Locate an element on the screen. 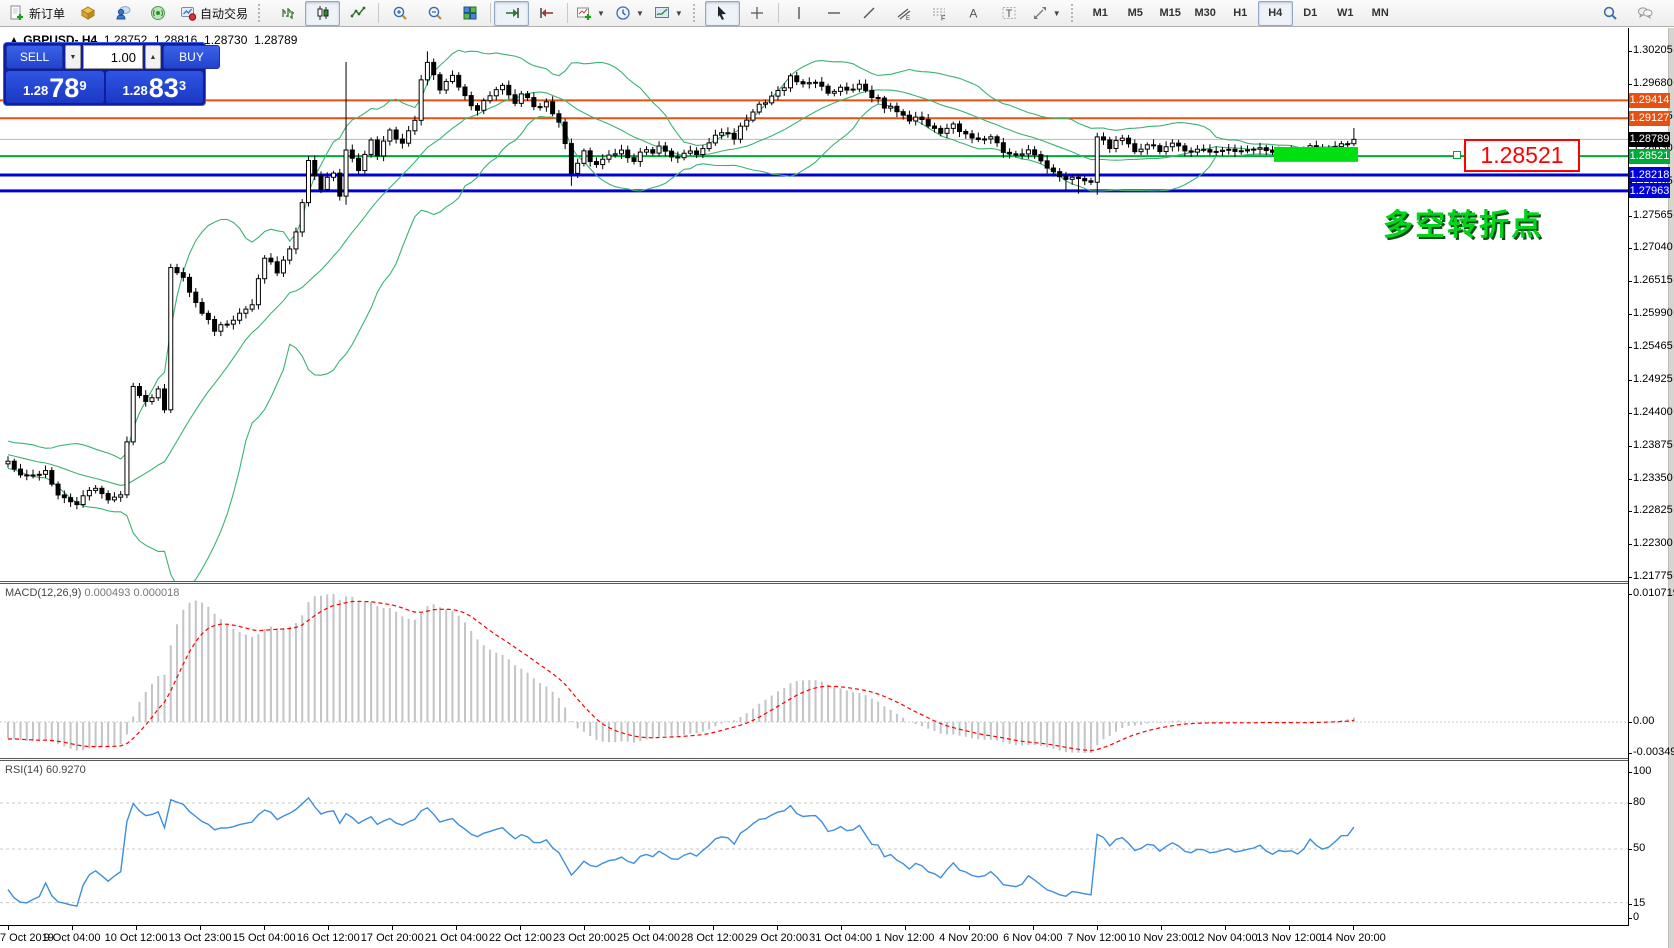 This screenshot has height=948, width=1674. sell-price: 1.28 78 9 is located at coordinates (55, 87).